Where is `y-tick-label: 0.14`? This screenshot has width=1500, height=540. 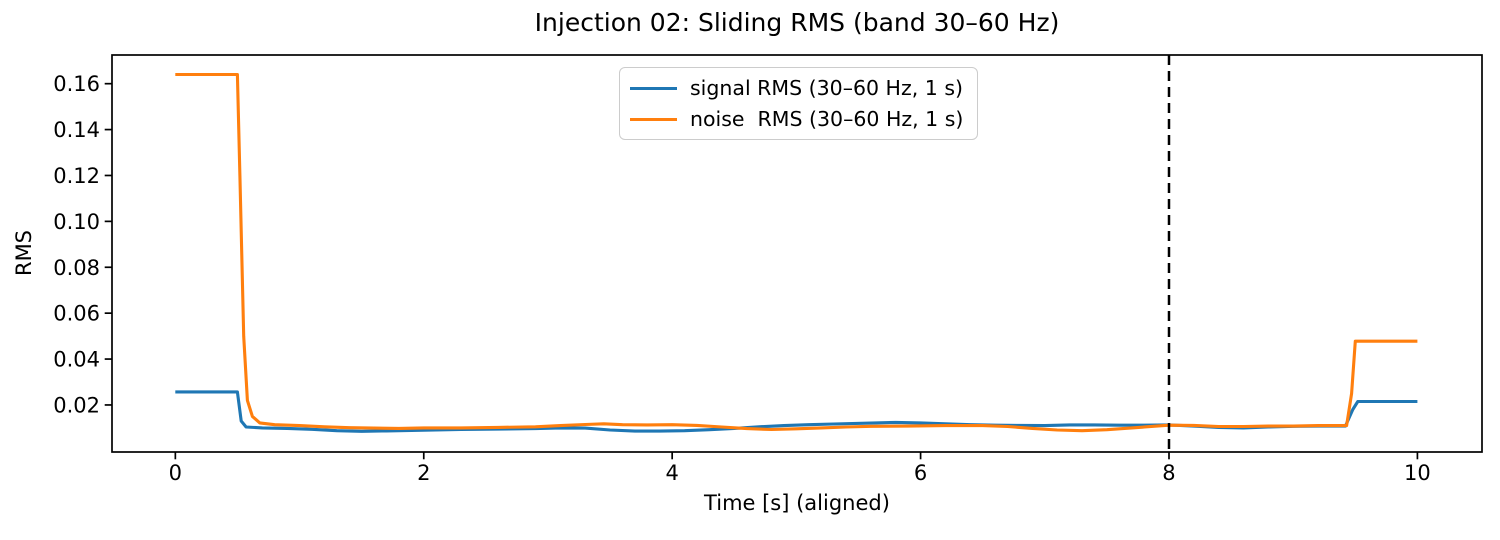
y-tick-label: 0.14 is located at coordinates (76, 130).